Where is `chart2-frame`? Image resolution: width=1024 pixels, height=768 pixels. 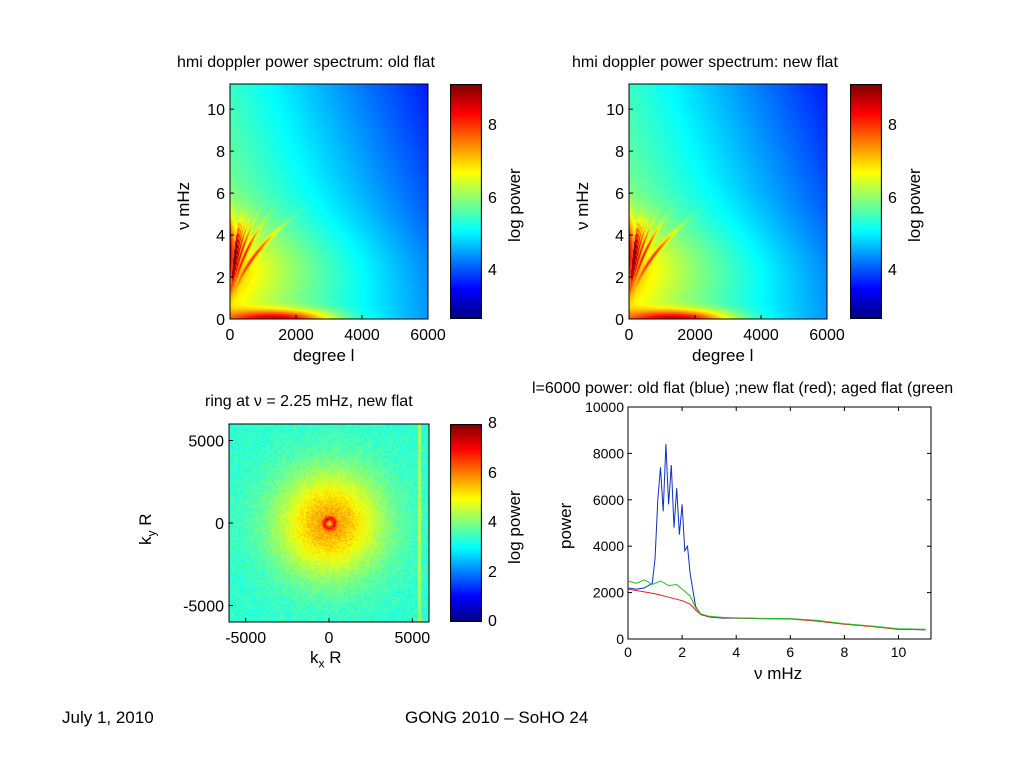
chart2-frame is located at coordinates (728, 201).